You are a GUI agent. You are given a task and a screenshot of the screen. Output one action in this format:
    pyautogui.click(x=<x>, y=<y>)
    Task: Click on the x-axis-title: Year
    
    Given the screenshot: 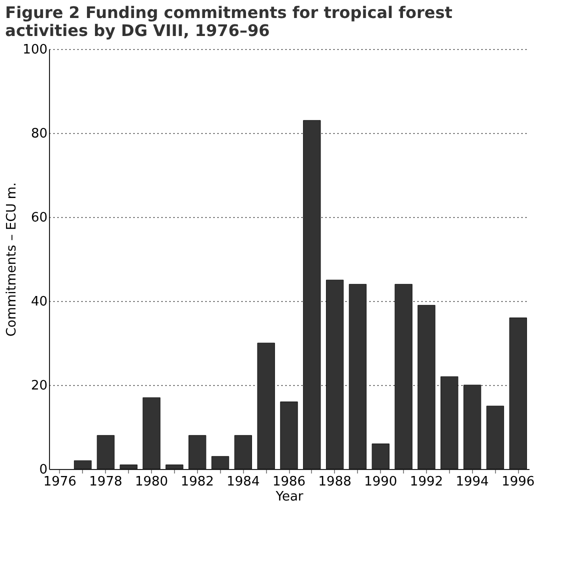 What is the action you would take?
    pyautogui.click(x=289, y=497)
    